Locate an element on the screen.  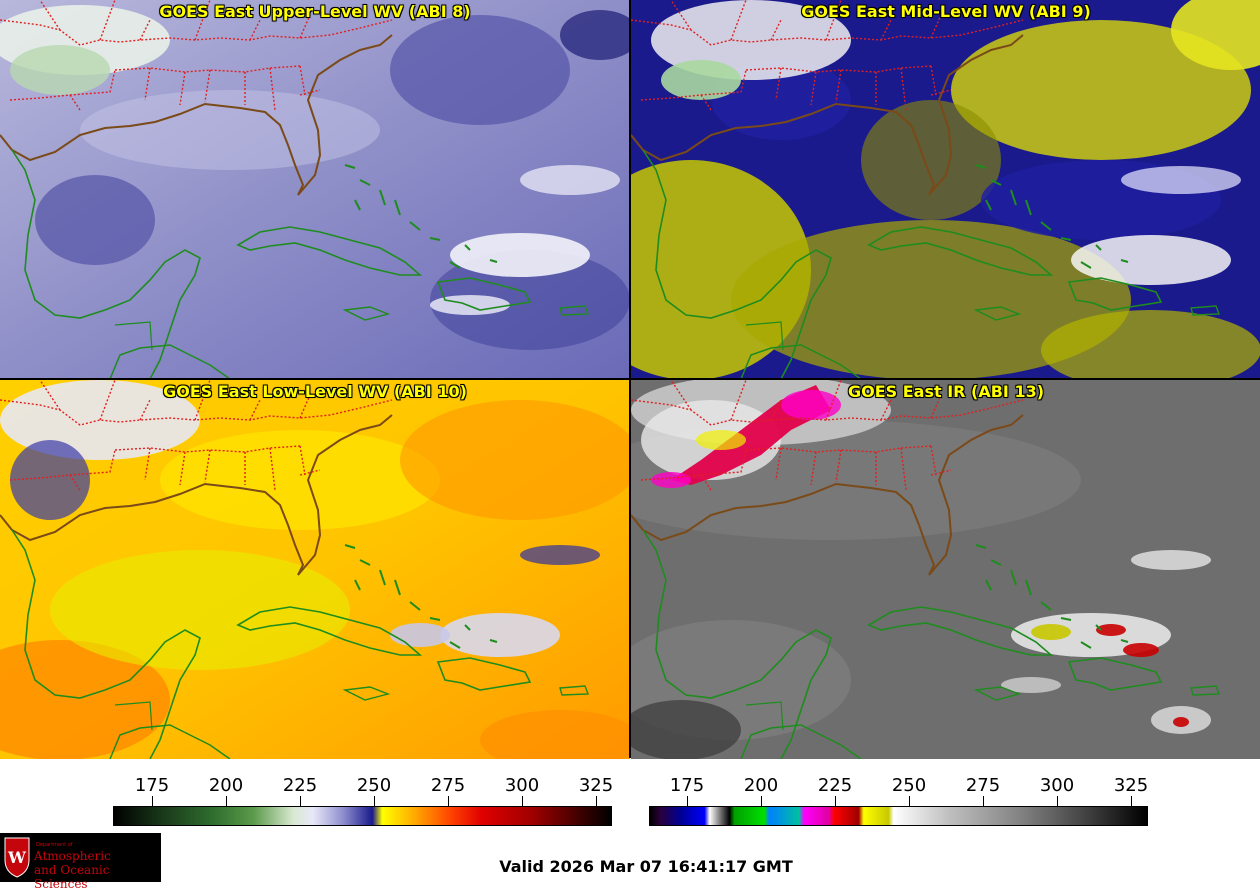
panel-title: GOES East IR (ABI 13) is located at coordinates (946, 391).